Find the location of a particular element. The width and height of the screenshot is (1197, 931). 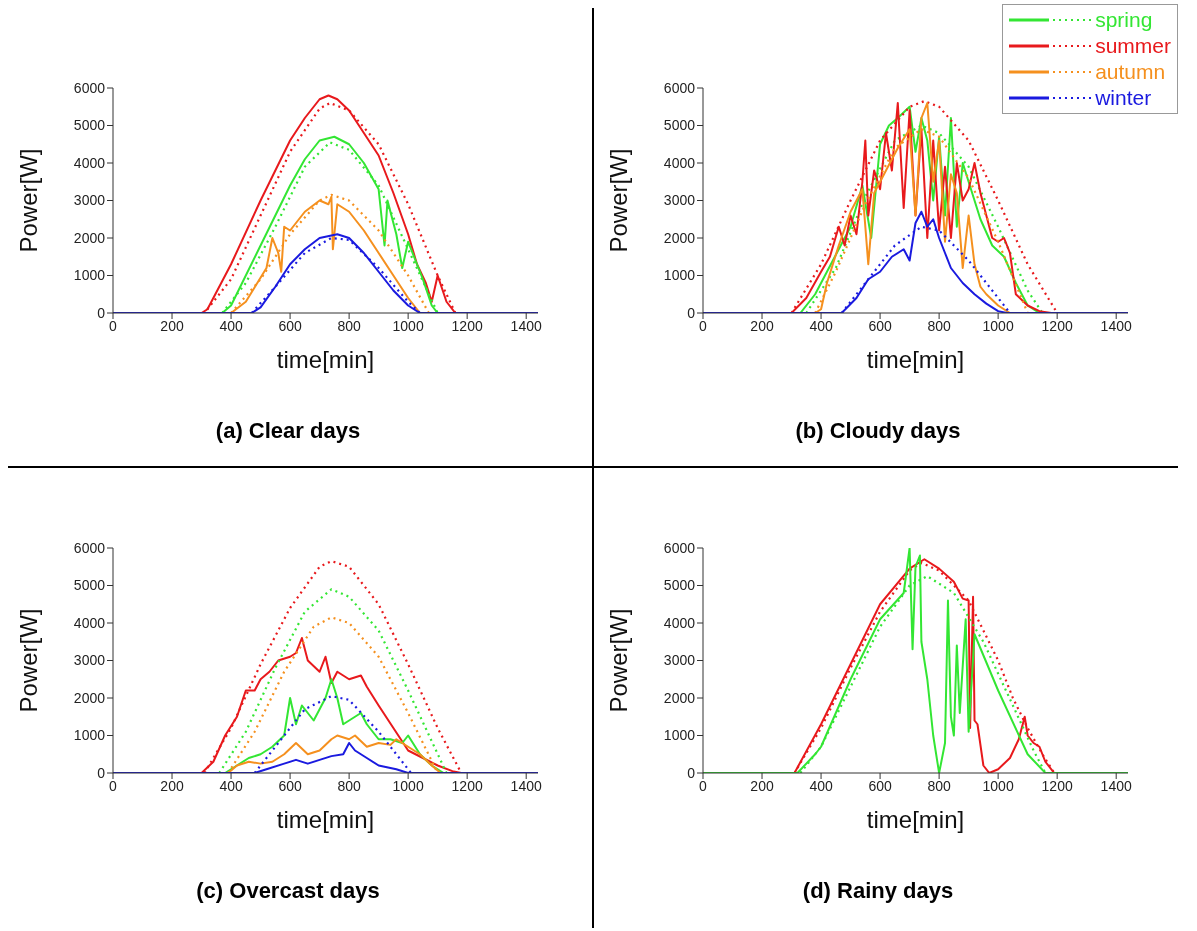

text: (a) Clear days is located at coordinates (288, 431).